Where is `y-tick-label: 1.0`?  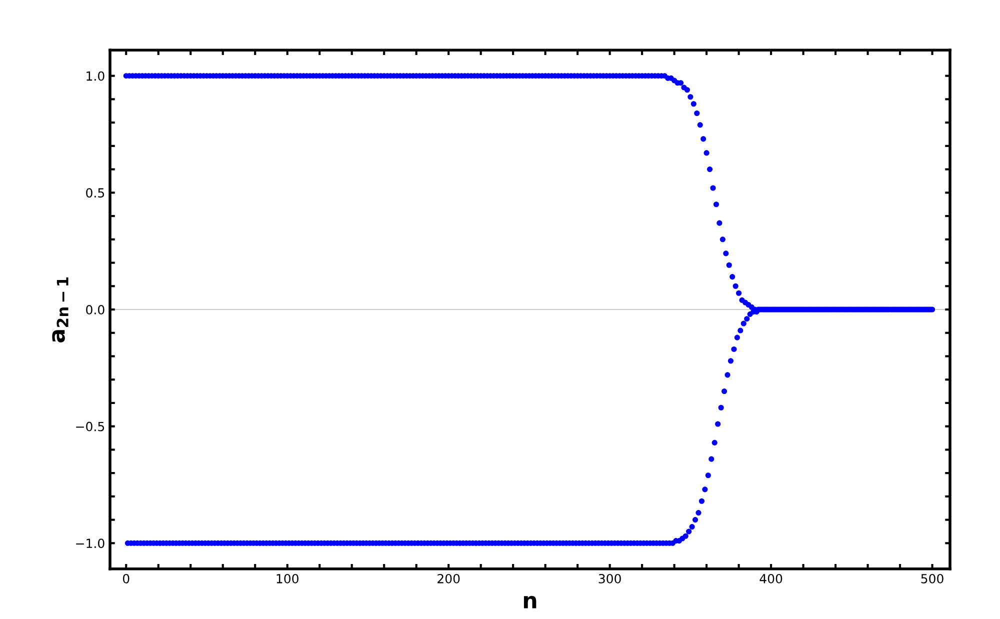 y-tick-label: 1.0 is located at coordinates (95, 76).